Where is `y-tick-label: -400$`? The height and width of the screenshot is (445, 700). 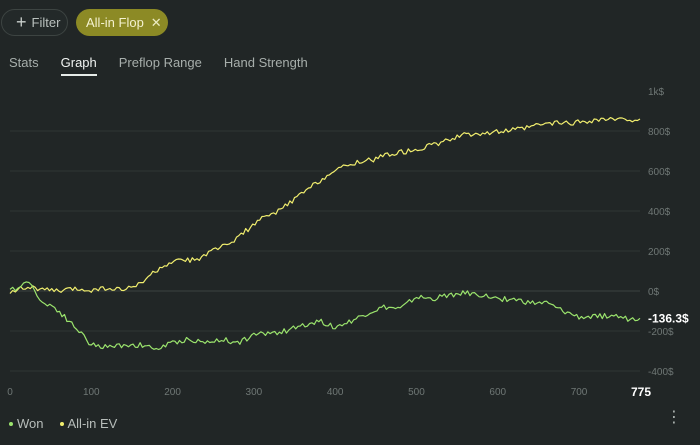
y-tick-label: -400$ is located at coordinates (661, 372).